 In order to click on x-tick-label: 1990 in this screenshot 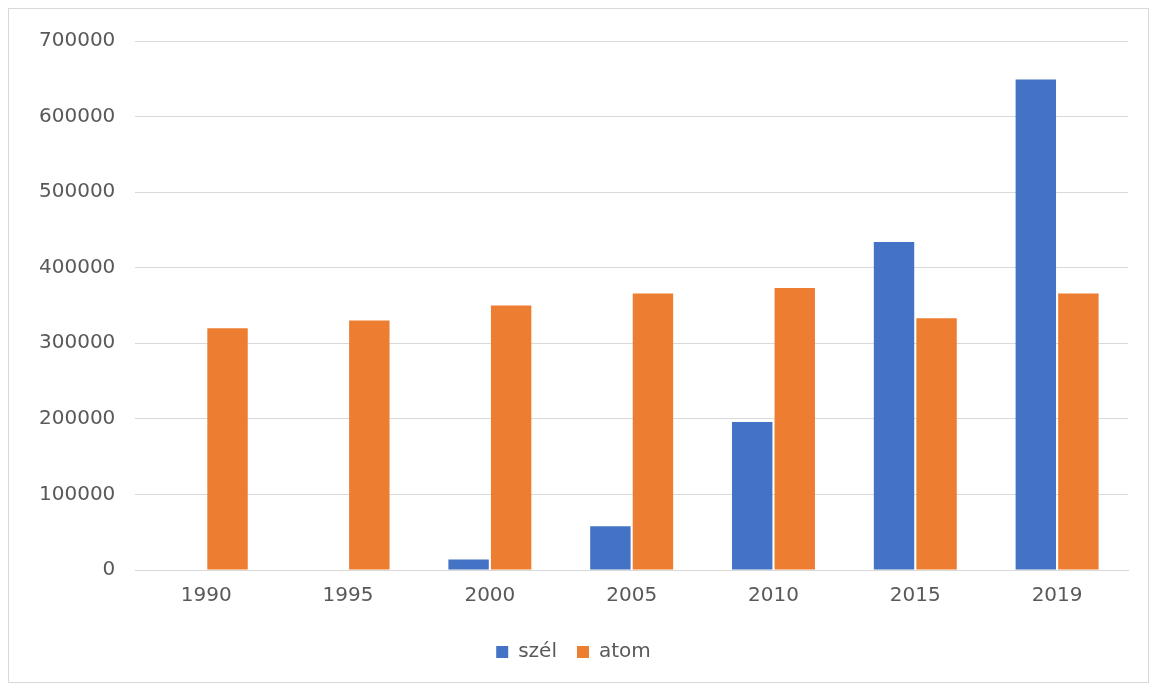, I will do `click(206, 594)`.